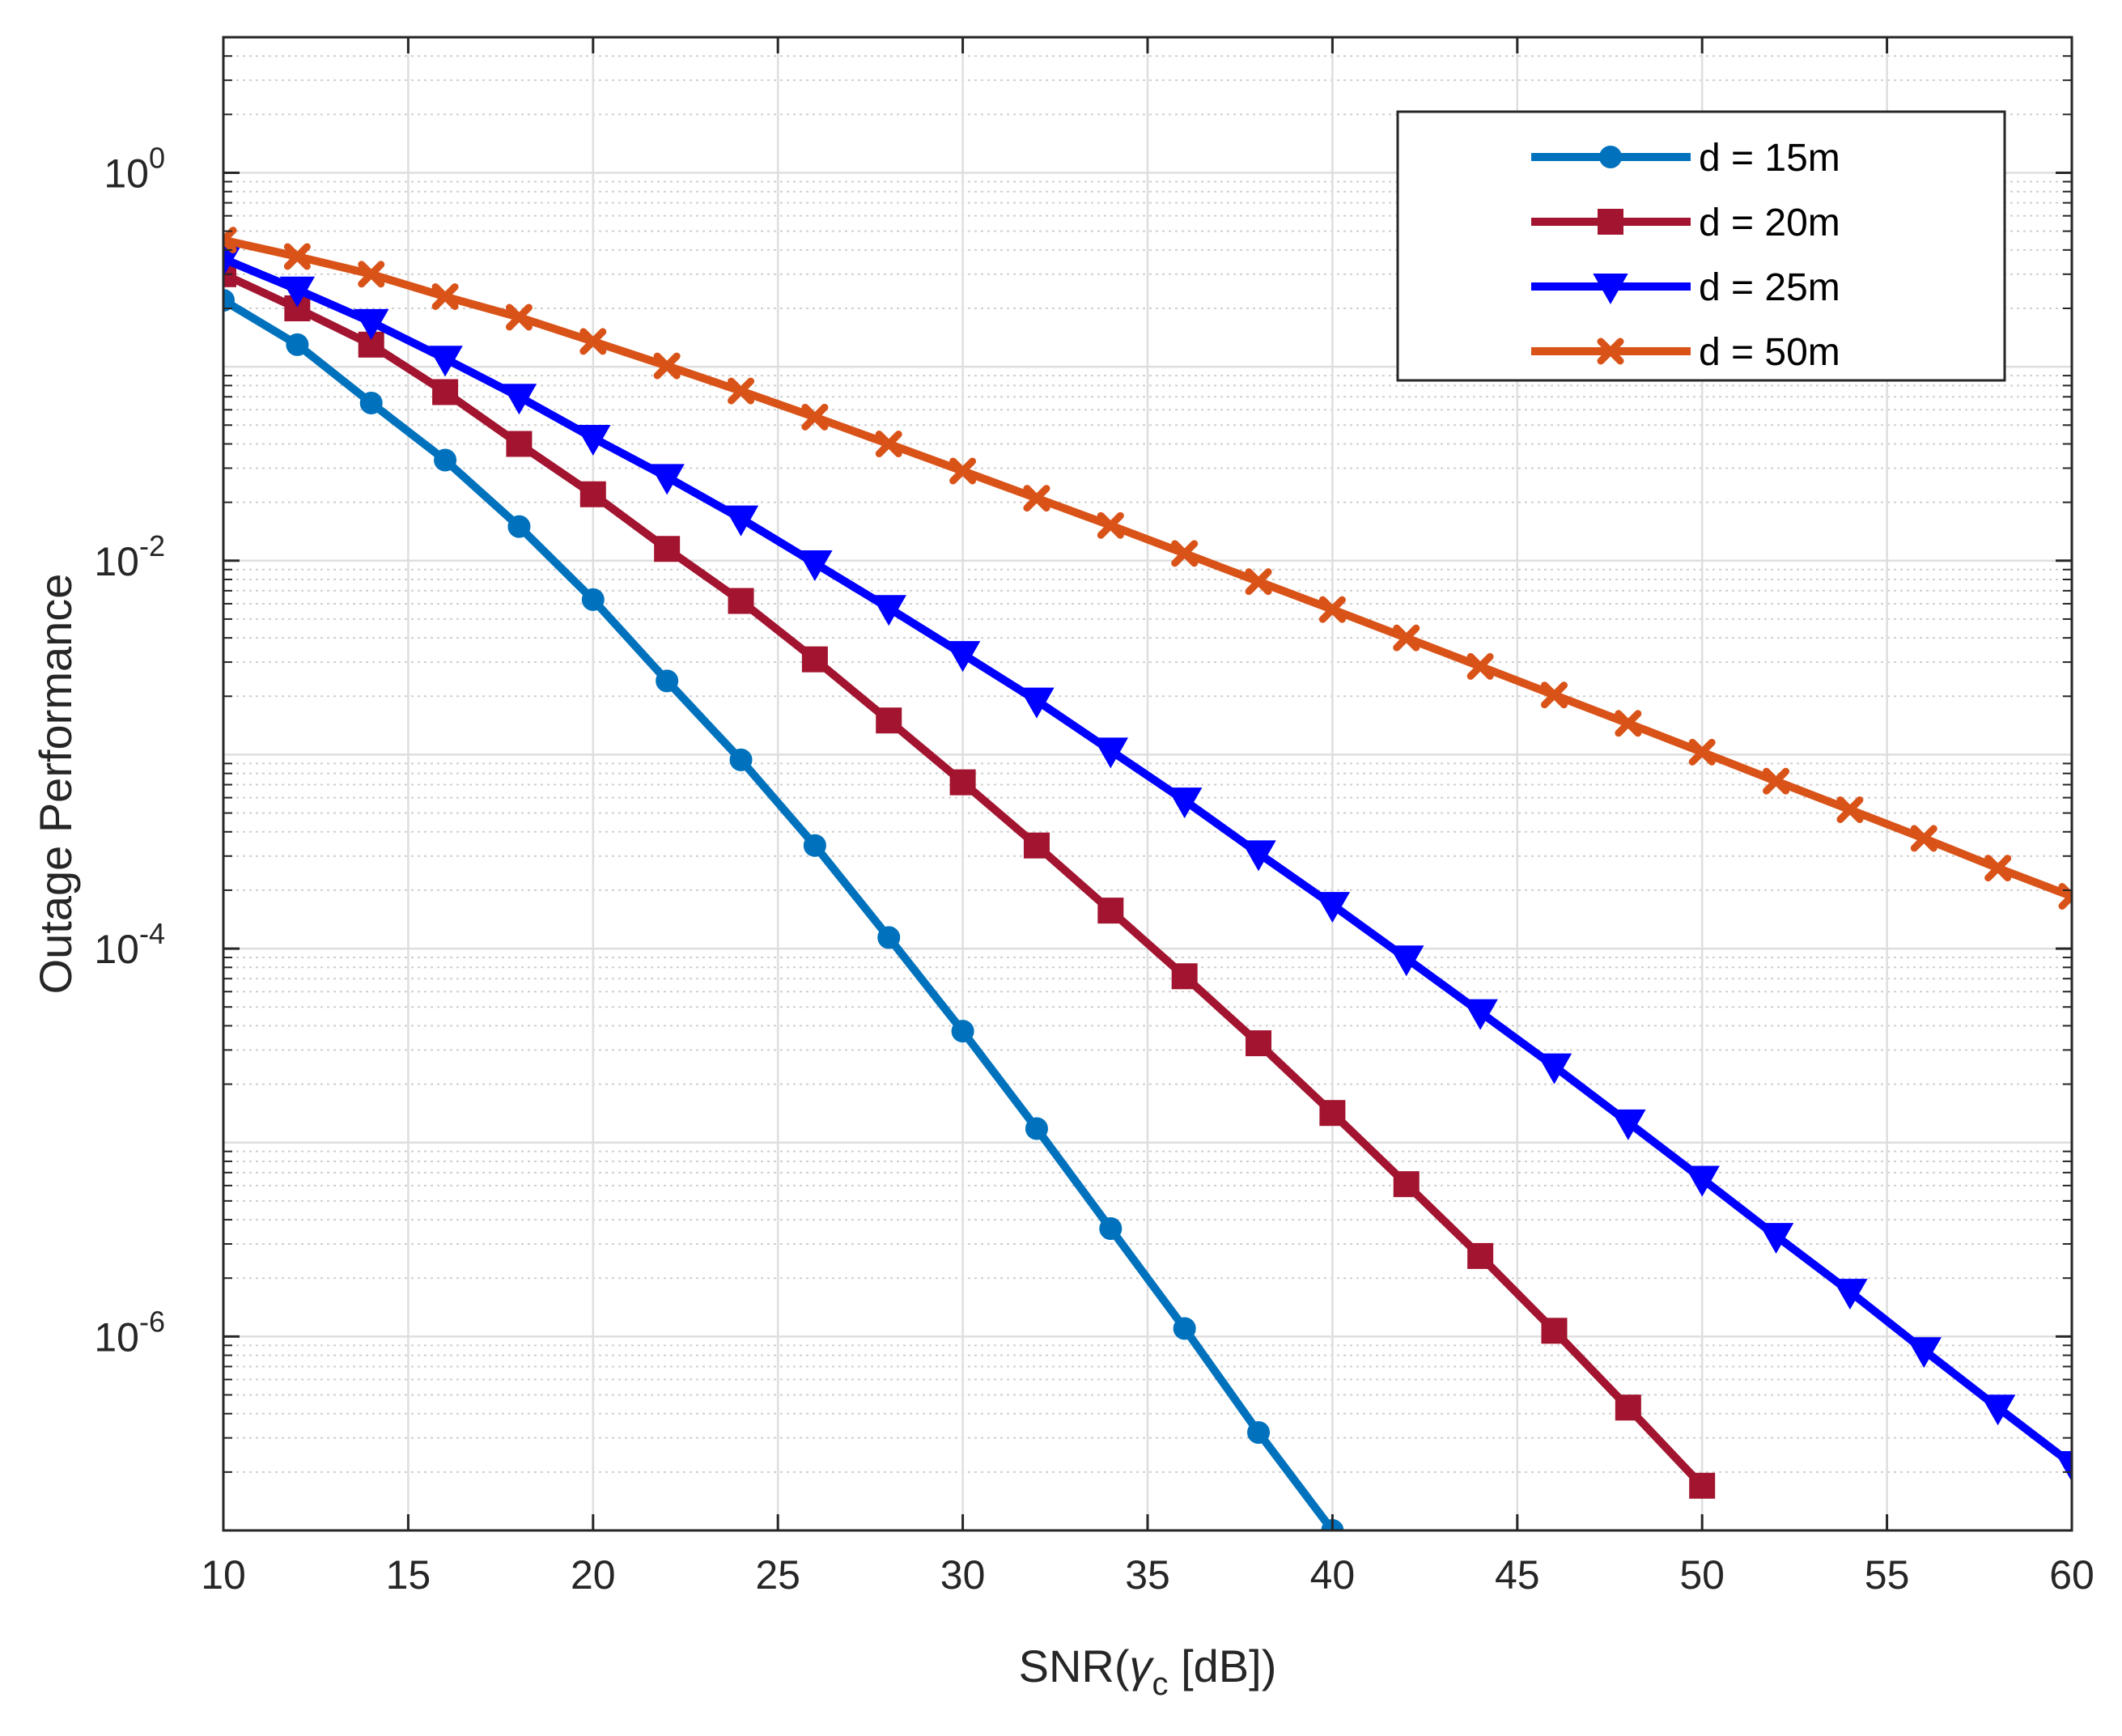  I want to click on x-label-subscript: c, so click(1160, 1684).